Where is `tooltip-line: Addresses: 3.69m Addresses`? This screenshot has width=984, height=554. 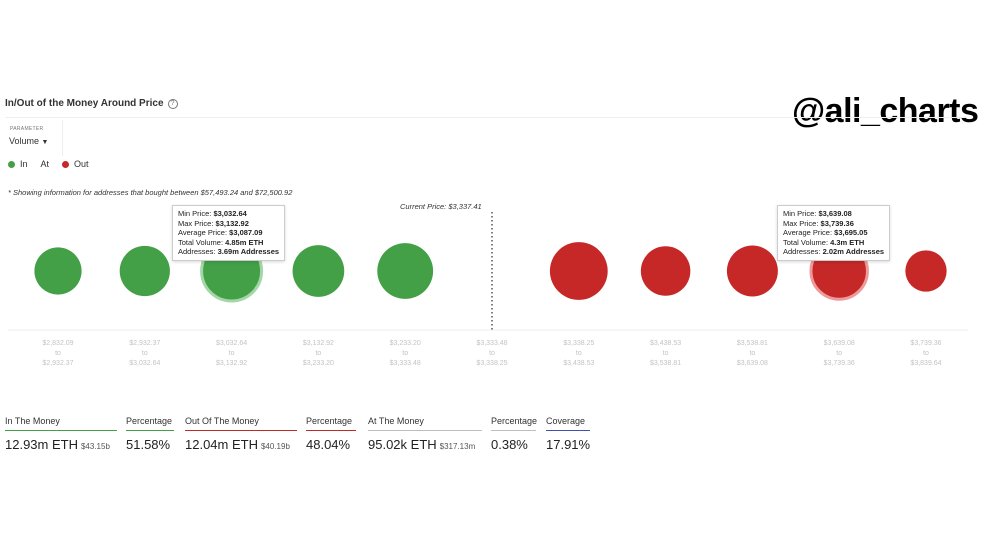
tooltip-line: Addresses: 3.69m Addresses is located at coordinates (229, 251).